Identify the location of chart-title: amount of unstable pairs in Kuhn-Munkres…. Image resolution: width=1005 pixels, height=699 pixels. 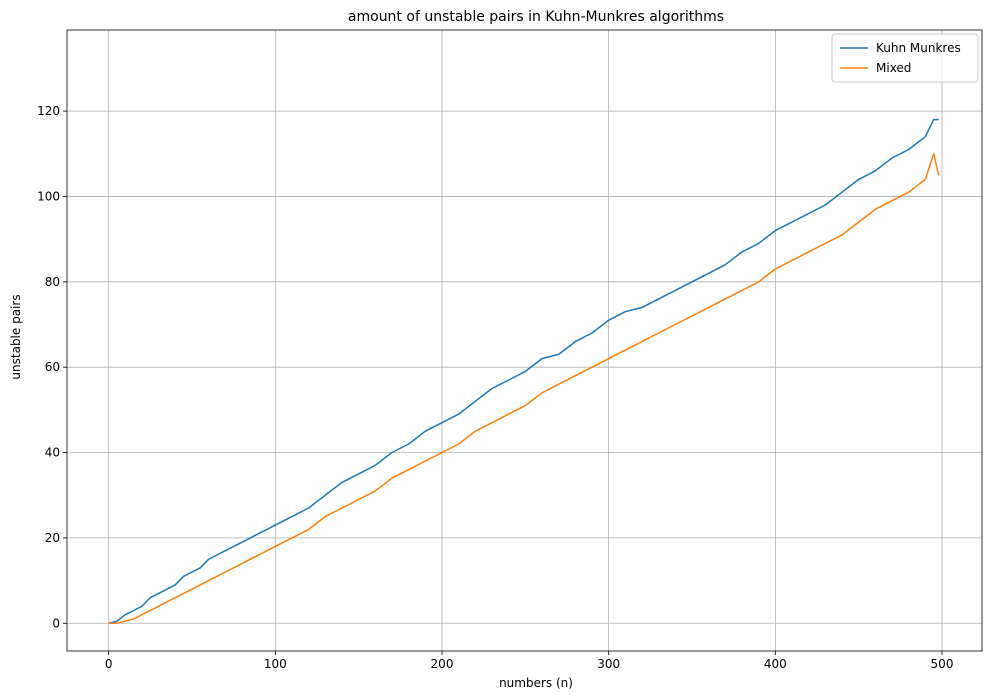
(536, 17).